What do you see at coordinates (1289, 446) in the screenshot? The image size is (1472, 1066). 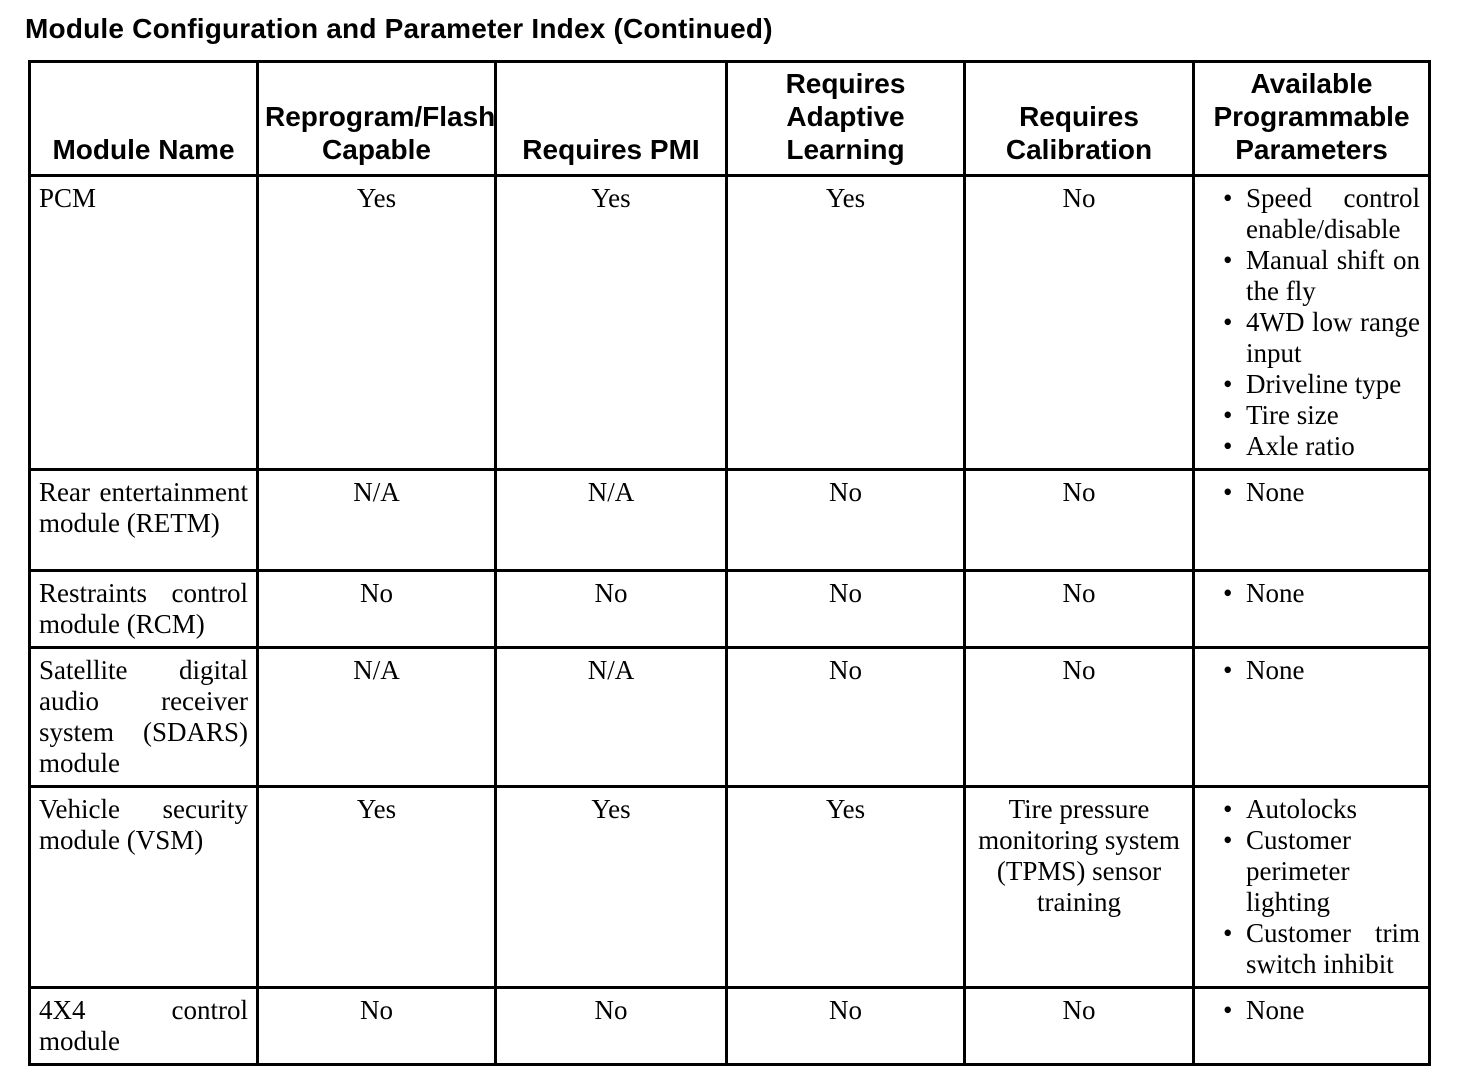 I see `list-item: • Axle ratio` at bounding box center [1289, 446].